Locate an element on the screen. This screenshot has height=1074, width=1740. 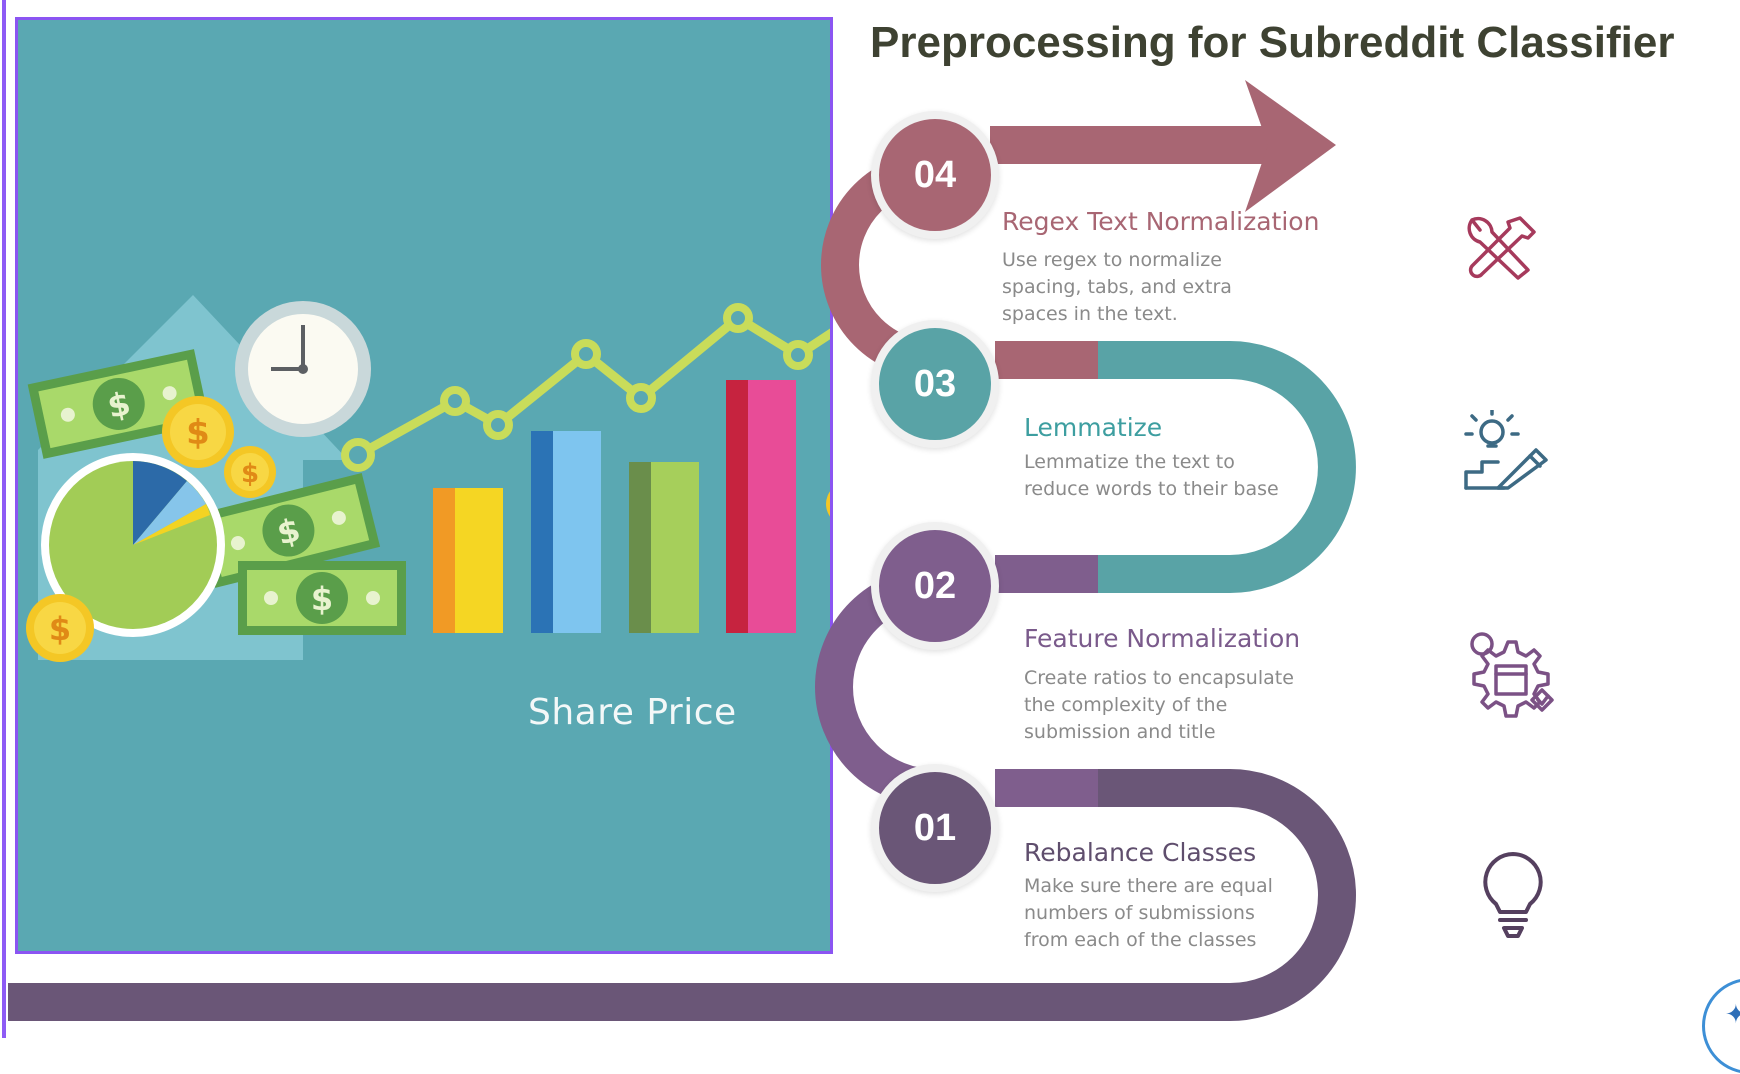
sparkle-icon: ✦ is located at coordinates (1732, 1014).